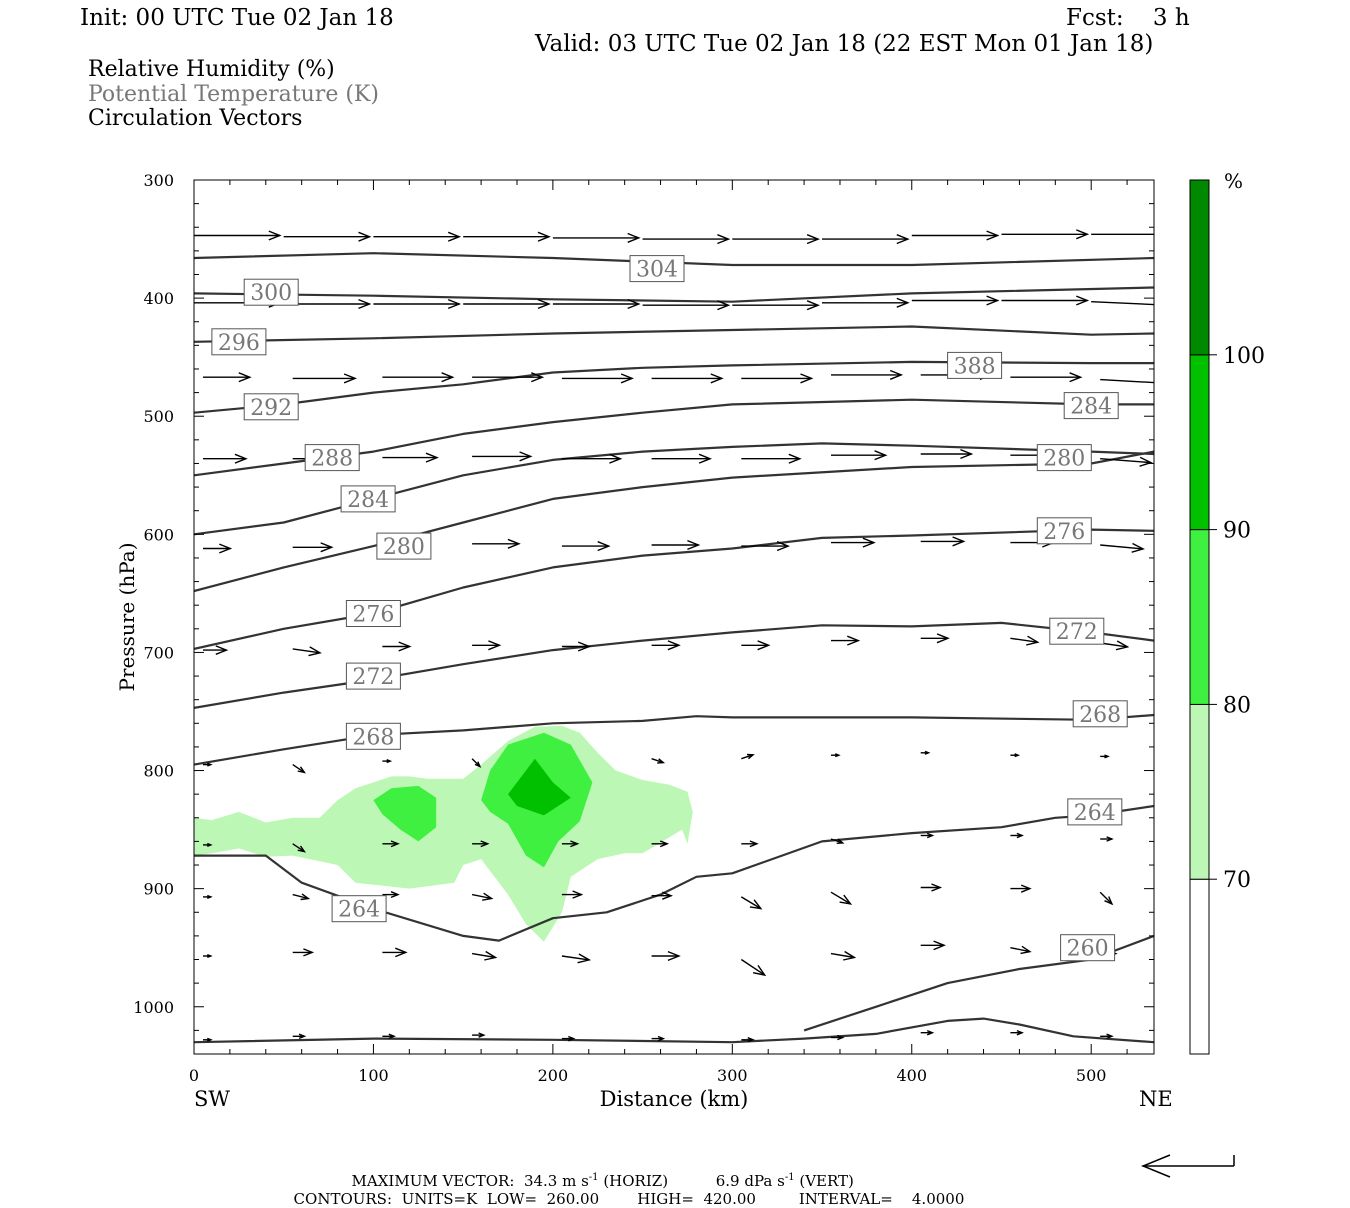 This screenshot has height=1208, width=1350. I want to click on theta-label-0: 304, so click(657, 269).